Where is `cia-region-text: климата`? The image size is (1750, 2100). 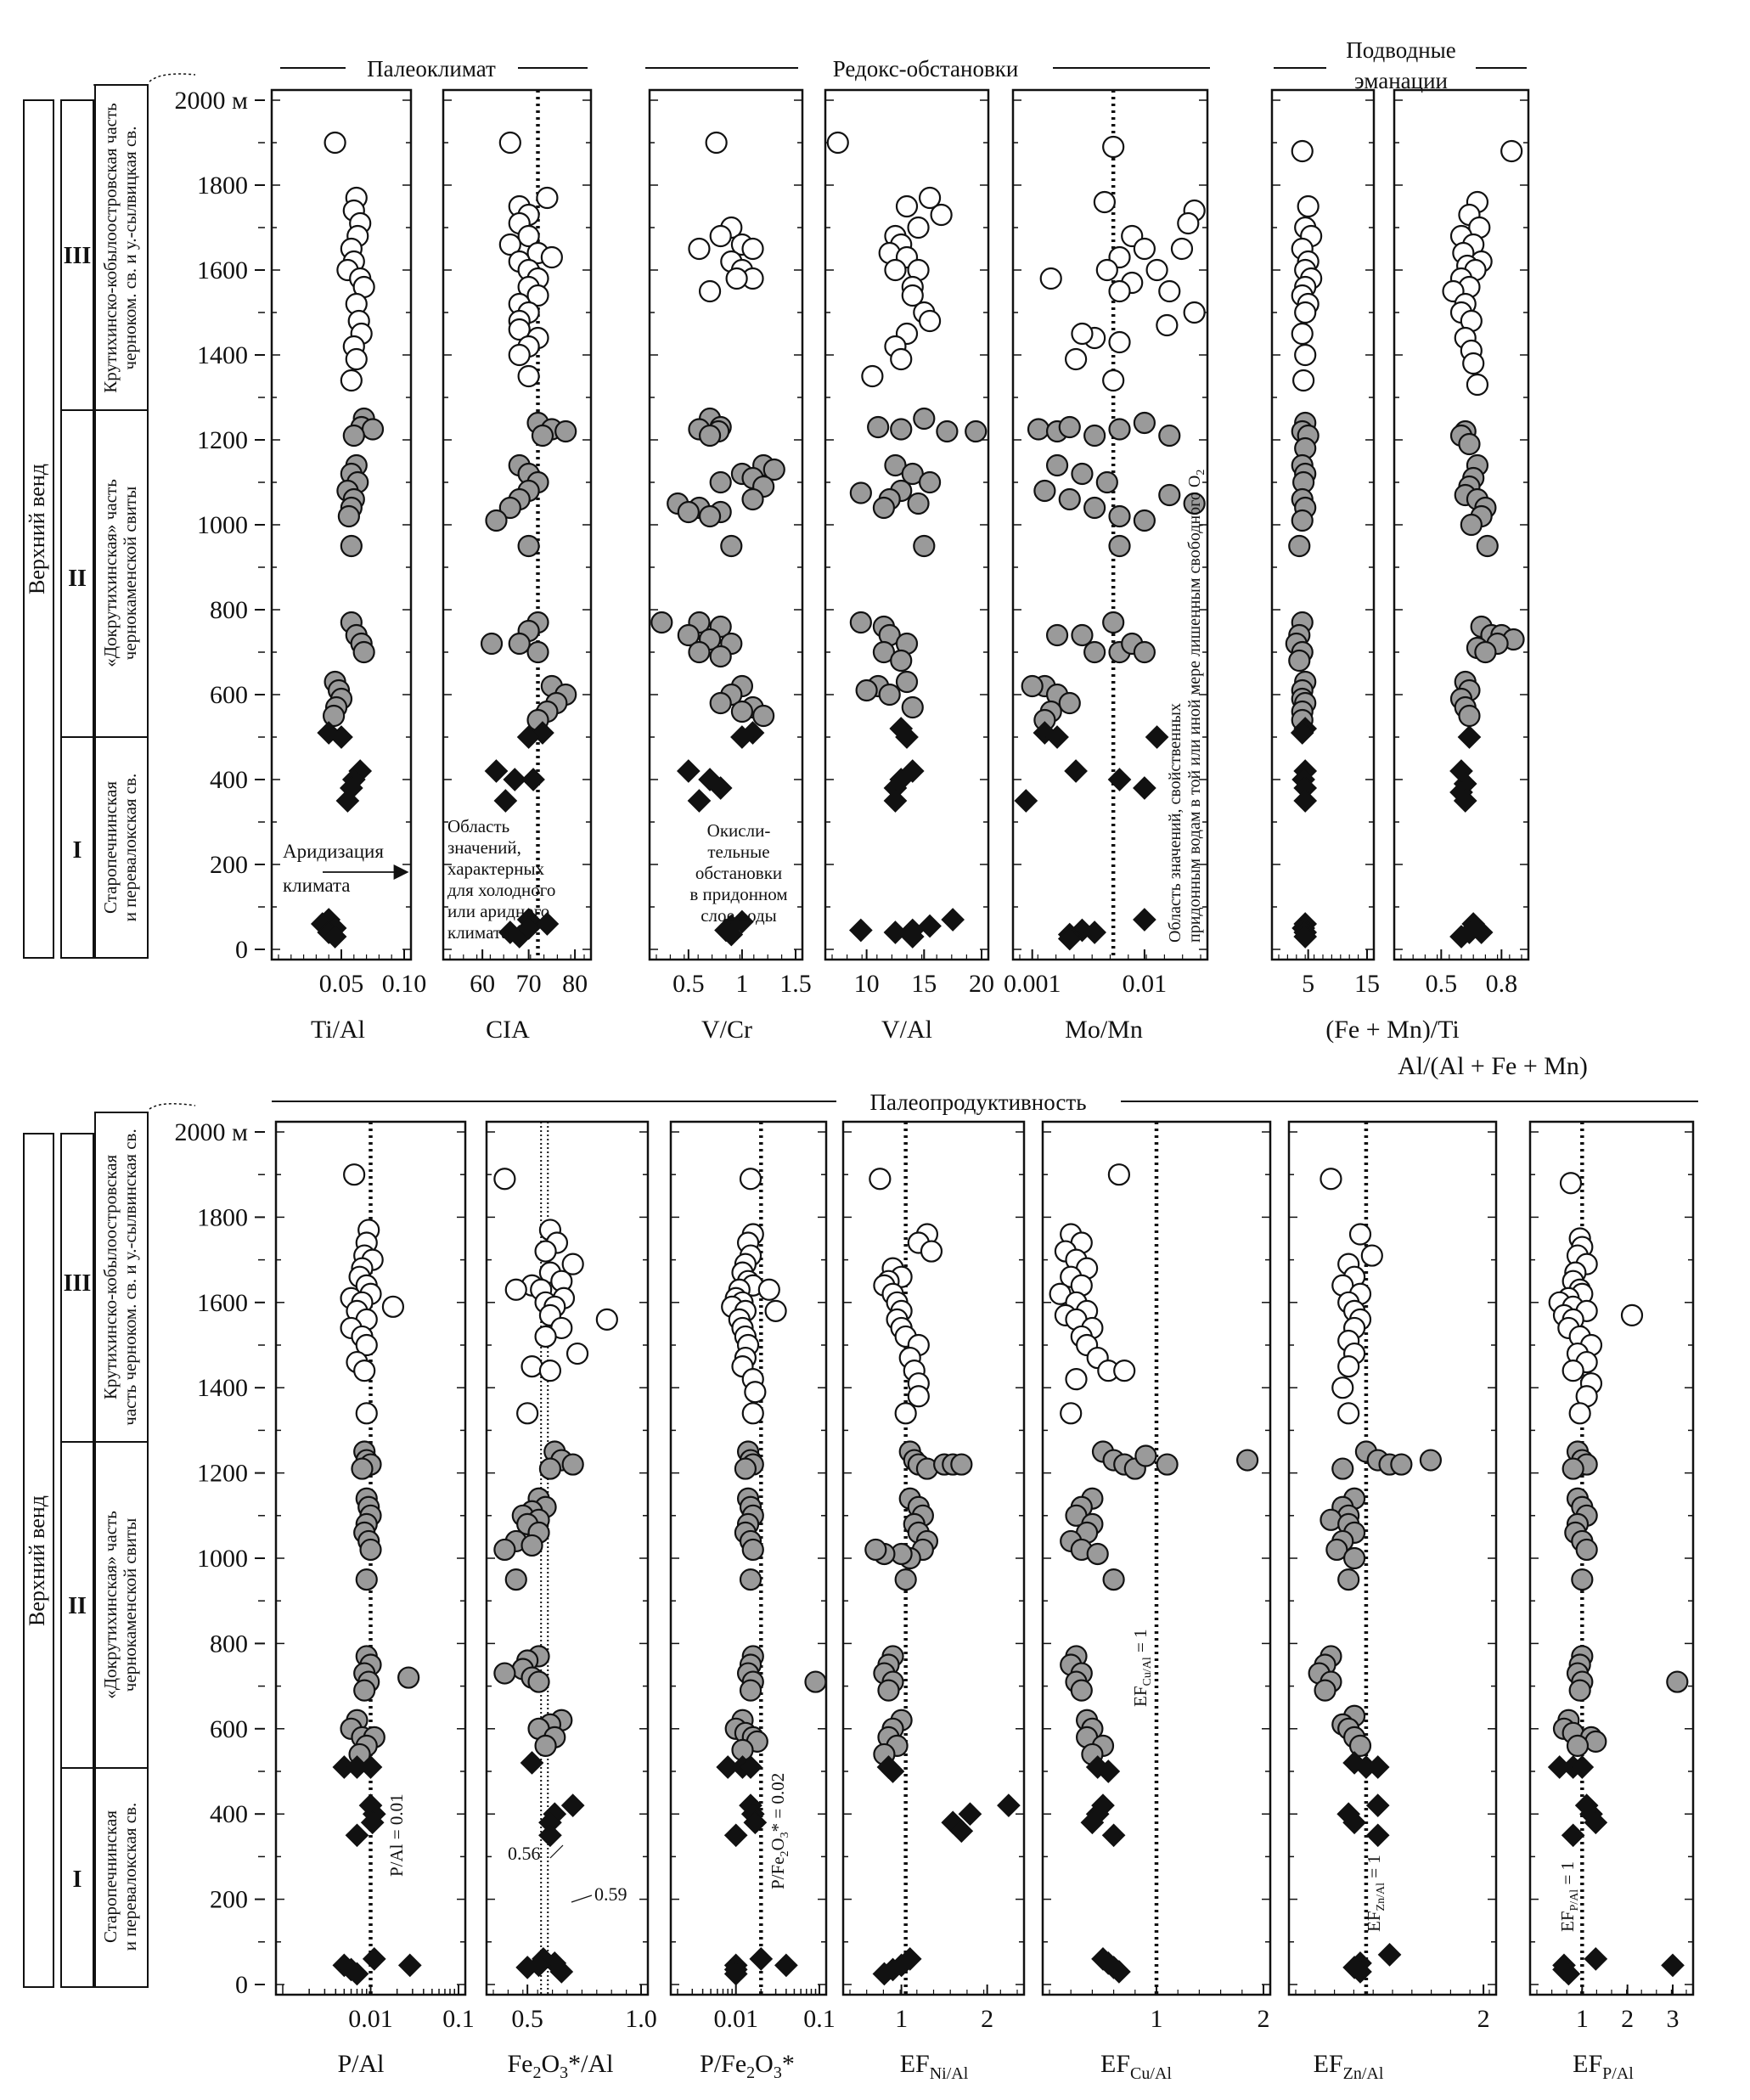 cia-region-text: климата is located at coordinates (478, 932).